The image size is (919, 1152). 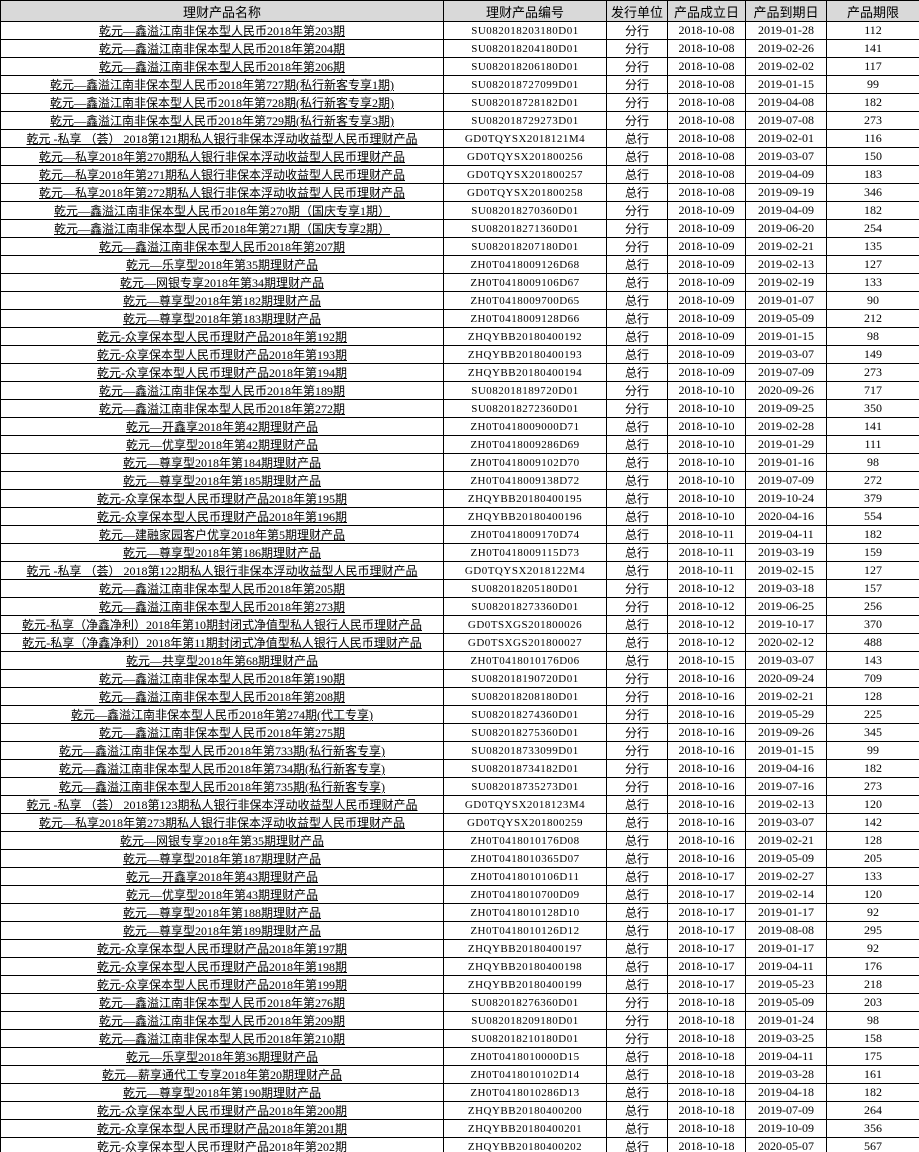 I want to click on product-name-cell: 乾元—鑫溢江南非保本型人民币2018年第206期, so click(x=222, y=66).